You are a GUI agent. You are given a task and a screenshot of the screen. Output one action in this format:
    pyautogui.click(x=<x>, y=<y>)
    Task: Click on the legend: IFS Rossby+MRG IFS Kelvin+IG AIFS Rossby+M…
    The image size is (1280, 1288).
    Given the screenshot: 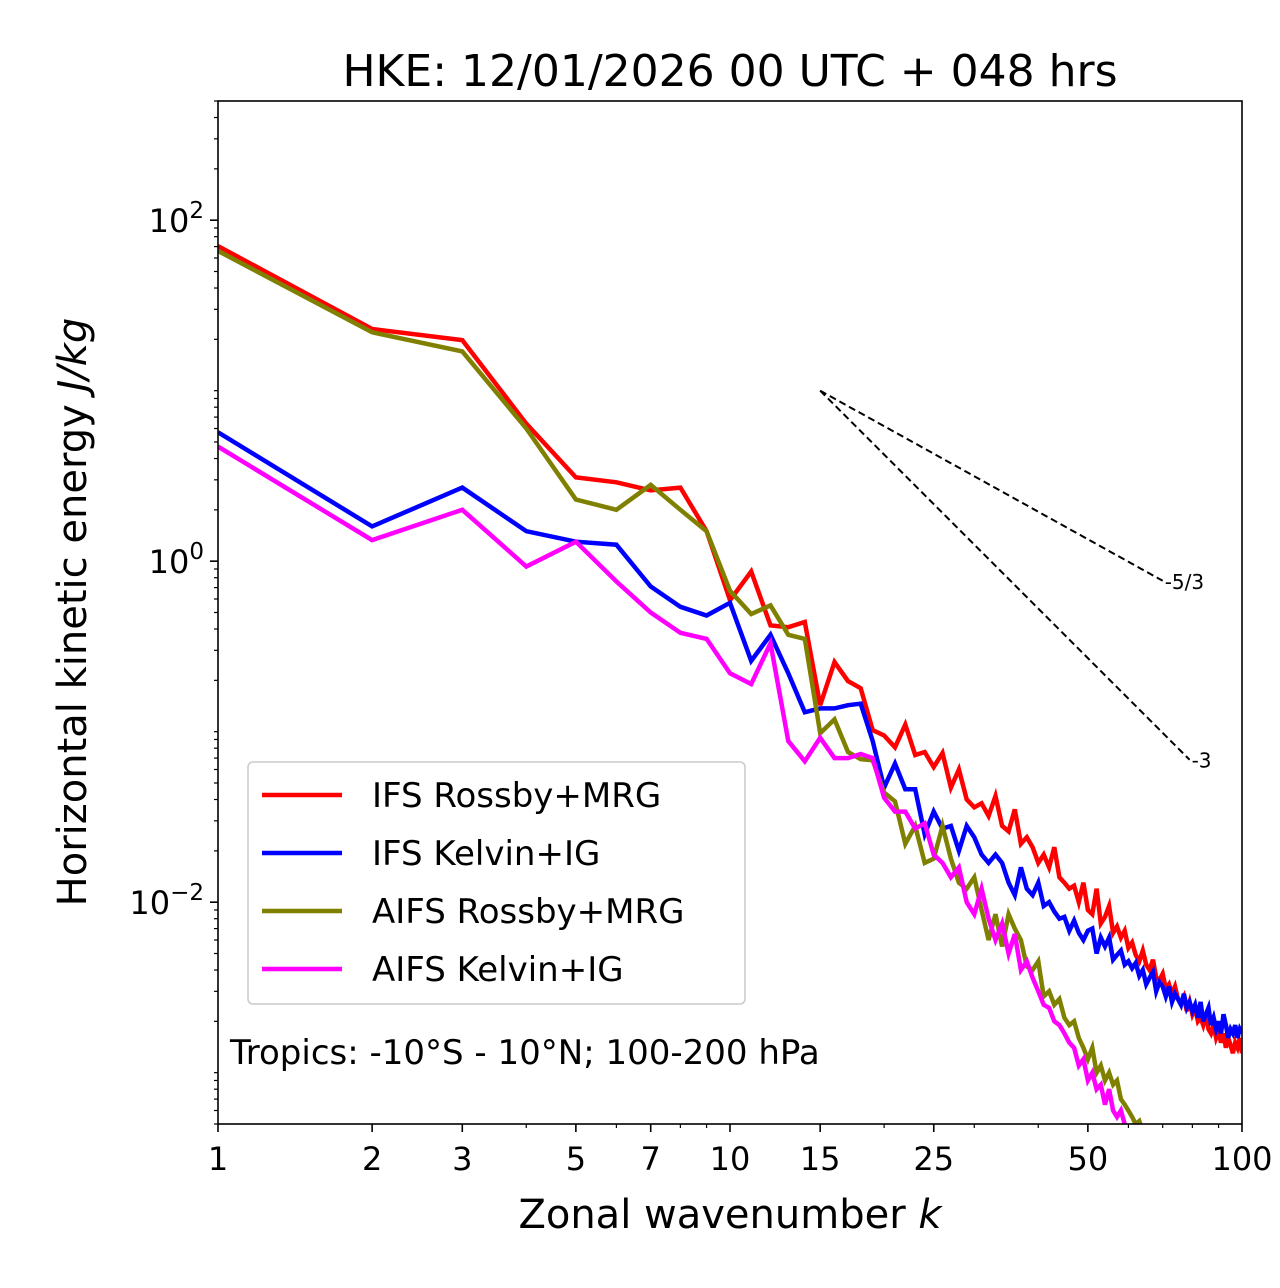 What is the action you would take?
    pyautogui.click(x=496, y=883)
    